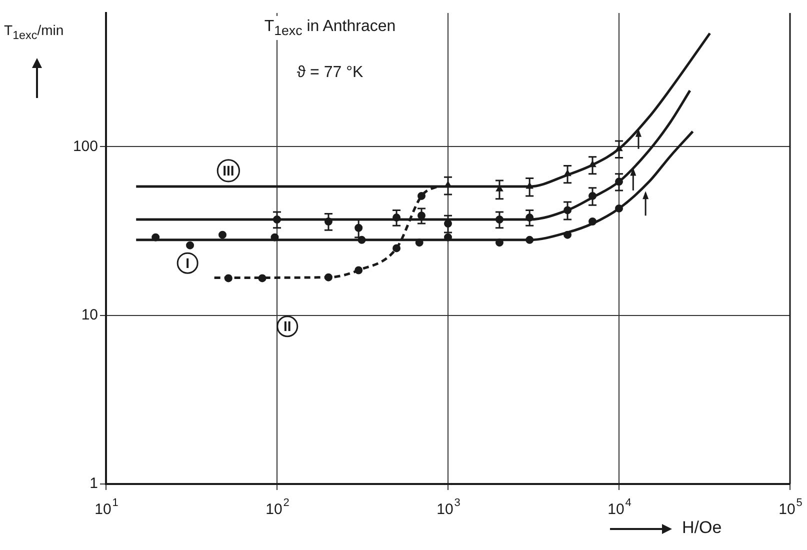 This screenshot has width=807, height=550. What do you see at coordinates (330, 28) in the screenshot?
I see `chart-title: T$_{1exc}$ in Anthracen` at bounding box center [330, 28].